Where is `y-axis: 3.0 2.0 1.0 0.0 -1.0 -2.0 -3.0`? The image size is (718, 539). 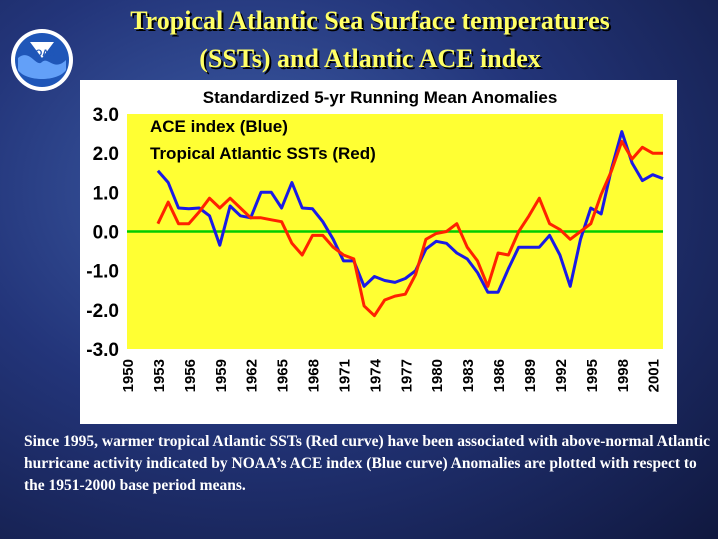 y-axis: 3.0 2.0 1.0 0.0 -1.0 -2.0 -3.0 is located at coordinates (102, 233).